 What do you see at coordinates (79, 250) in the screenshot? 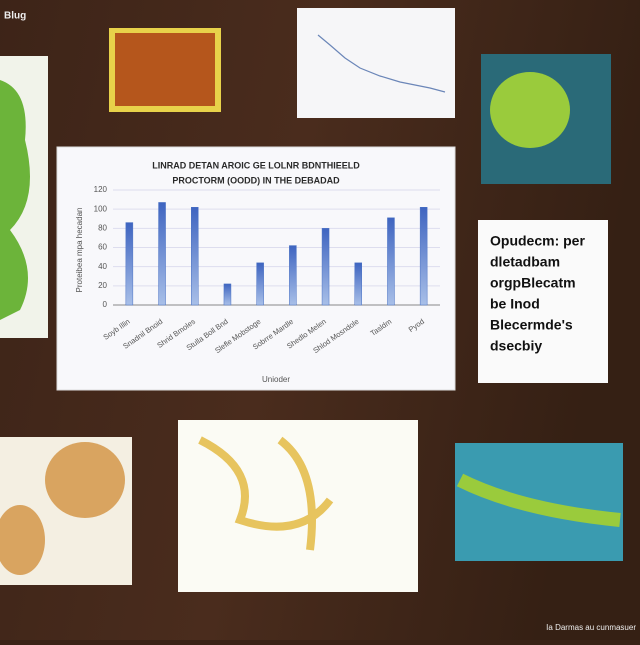
I see `y-axis-label: Proteibea mpa hecadan` at bounding box center [79, 250].